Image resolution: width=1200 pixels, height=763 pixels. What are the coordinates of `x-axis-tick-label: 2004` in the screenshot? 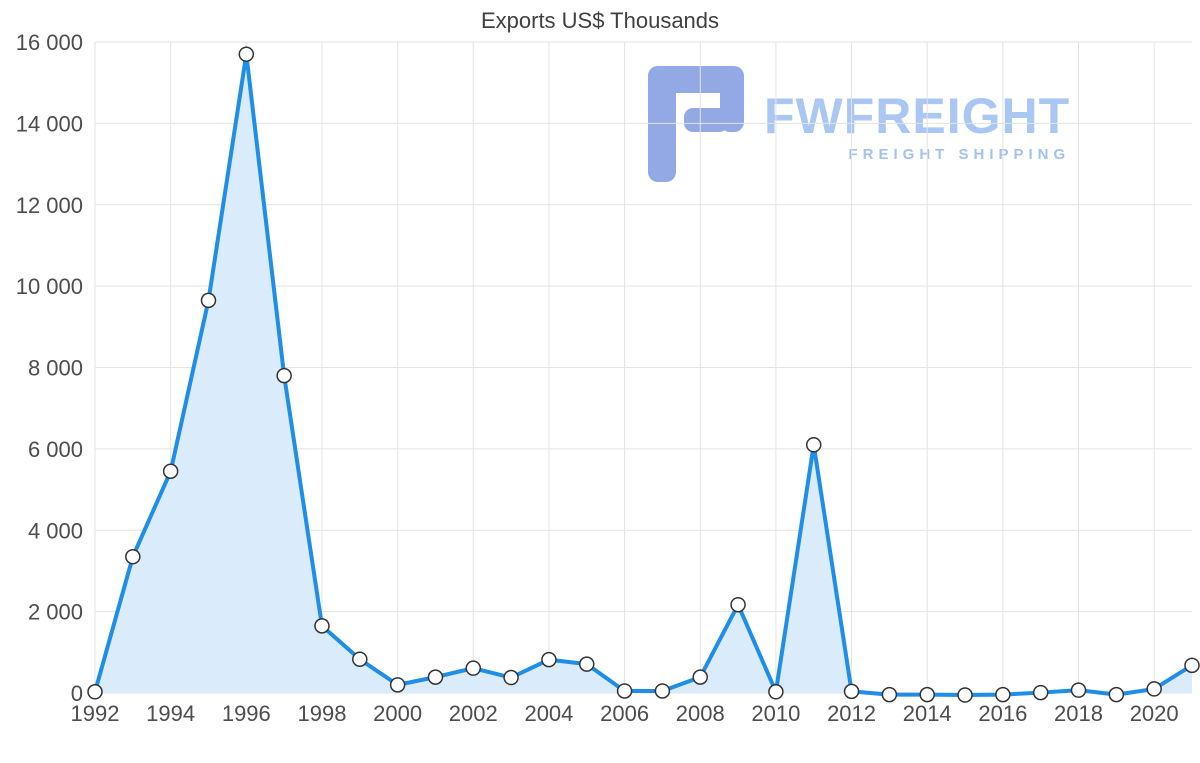 It's located at (548, 713).